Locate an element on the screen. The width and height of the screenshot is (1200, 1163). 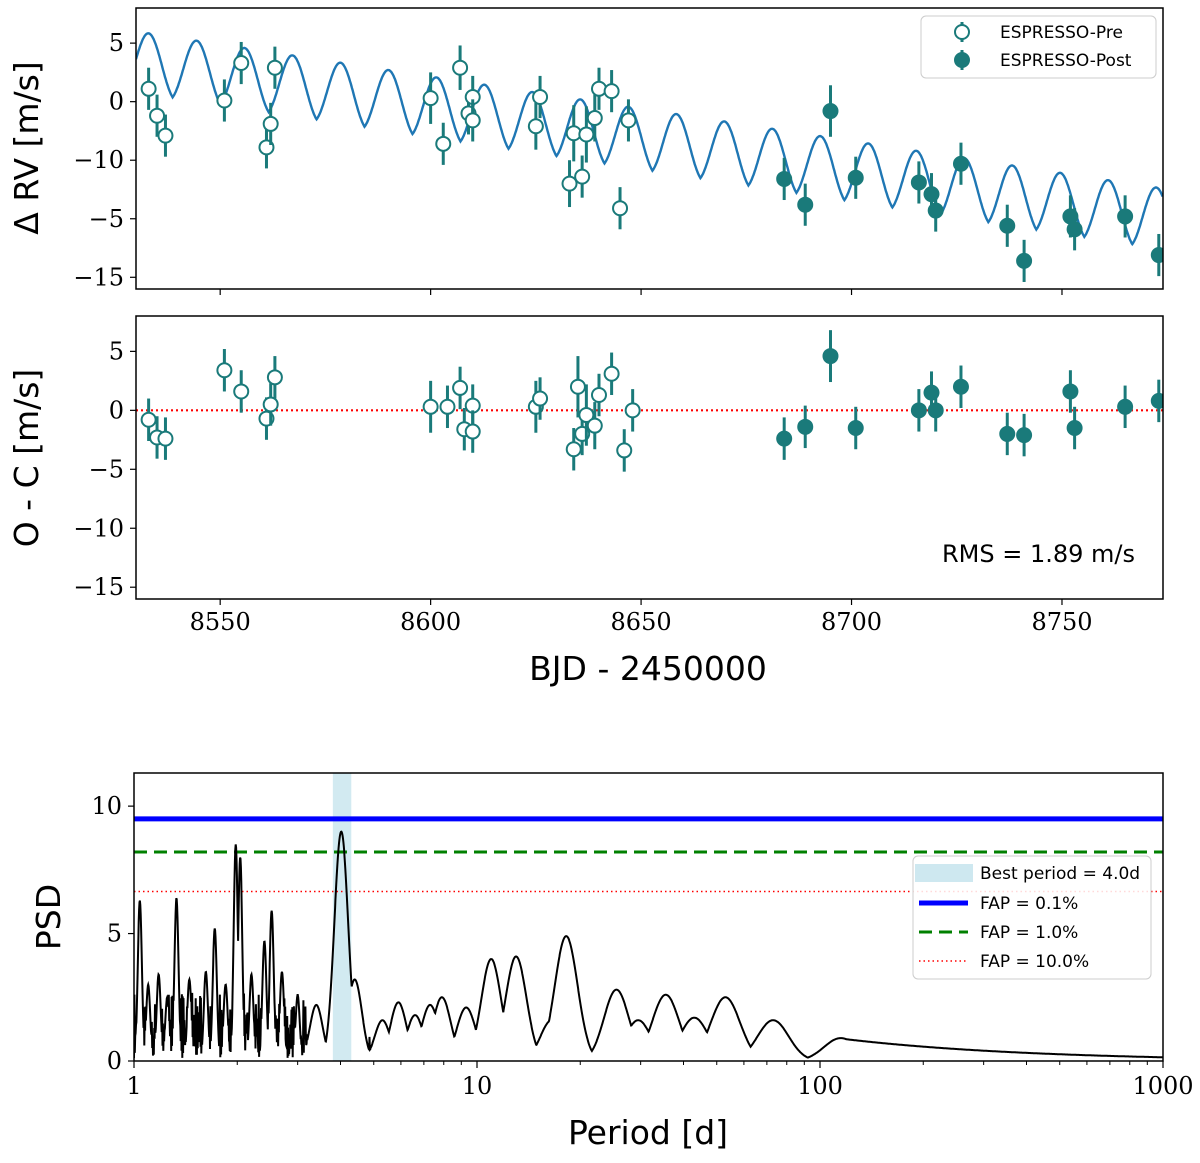
psd-y-axis-label: PSD is located at coordinates (48, 917).